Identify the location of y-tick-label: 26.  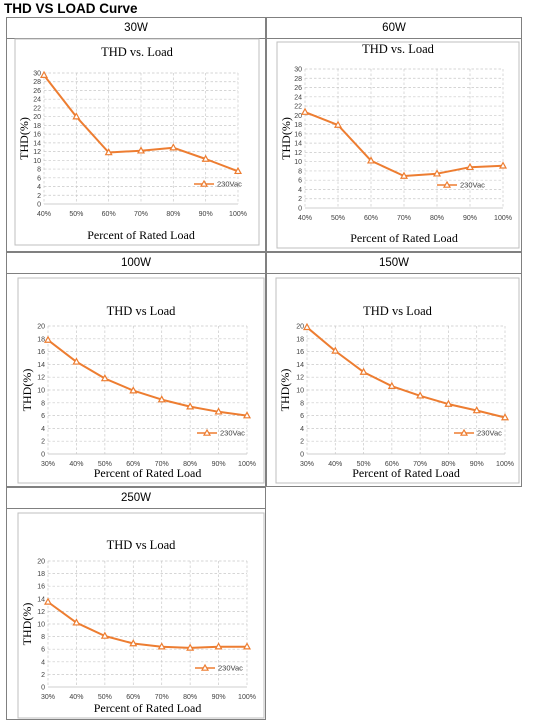
(37, 91).